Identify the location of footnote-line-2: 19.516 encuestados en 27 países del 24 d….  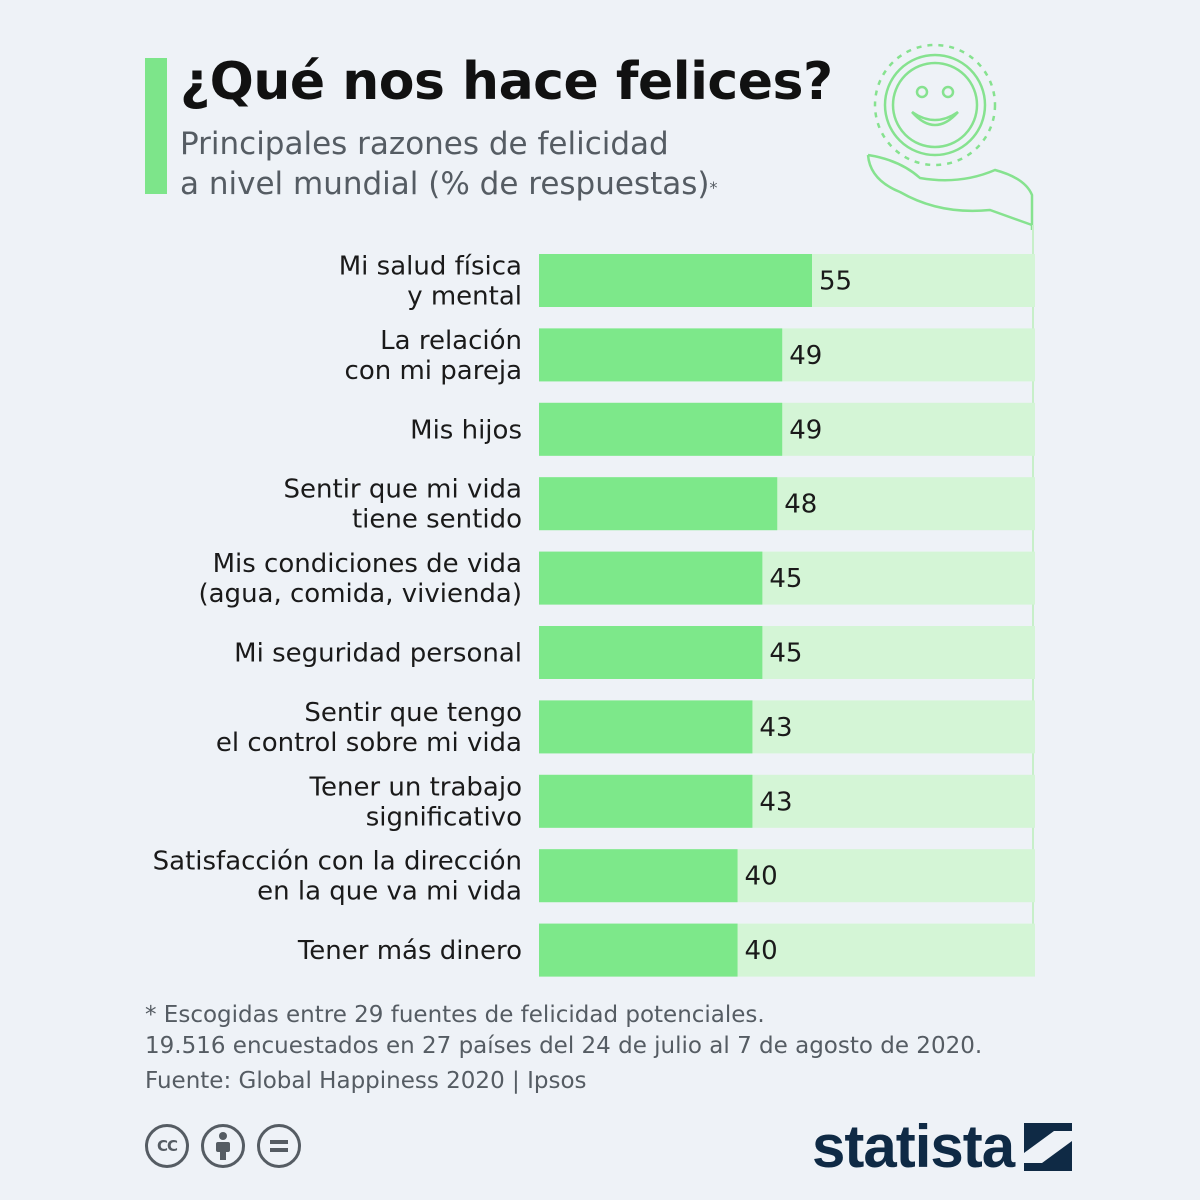
(564, 1046).